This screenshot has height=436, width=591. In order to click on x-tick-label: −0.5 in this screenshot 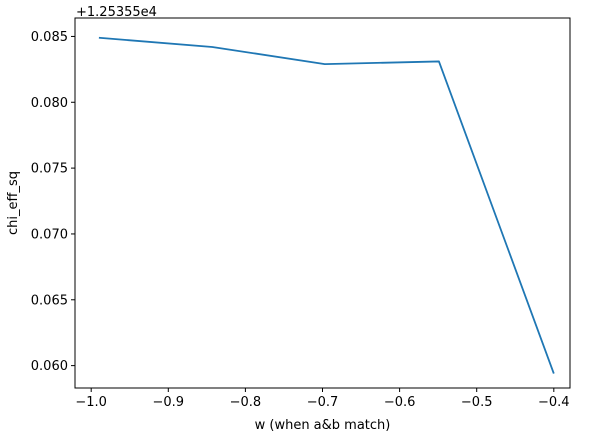, I will do `click(477, 402)`.